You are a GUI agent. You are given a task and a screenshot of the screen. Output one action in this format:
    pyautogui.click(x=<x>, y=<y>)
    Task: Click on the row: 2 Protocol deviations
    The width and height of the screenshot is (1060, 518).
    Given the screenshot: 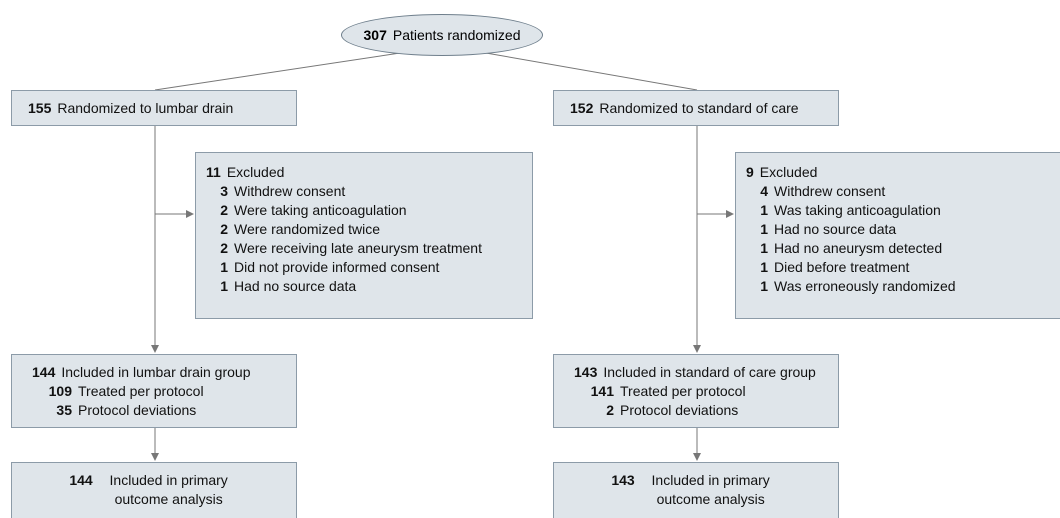 What is the action you would take?
    pyautogui.click(x=701, y=410)
    